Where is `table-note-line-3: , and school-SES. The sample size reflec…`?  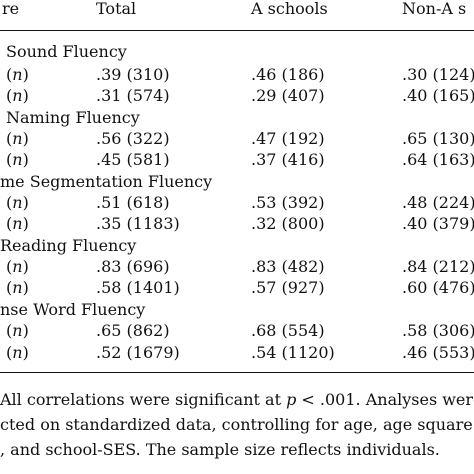
table-note-line-3: , and school-SES. The sample size reflec… is located at coordinates (220, 449).